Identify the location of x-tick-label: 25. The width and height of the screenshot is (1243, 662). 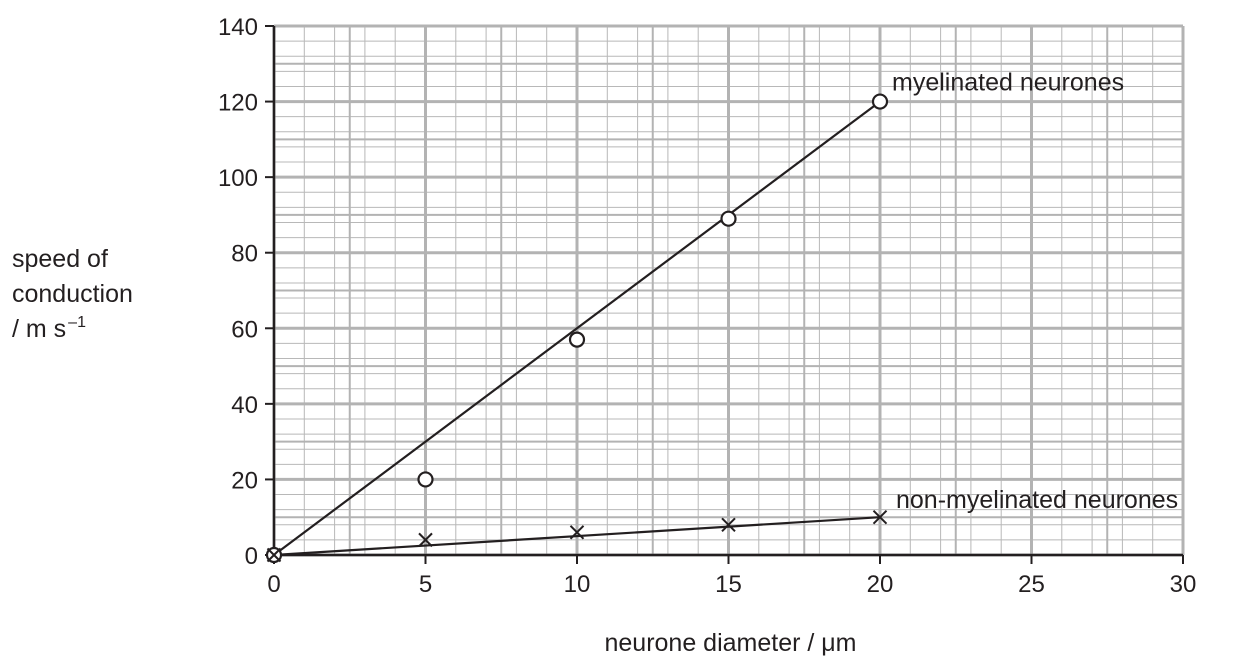
(1031, 584).